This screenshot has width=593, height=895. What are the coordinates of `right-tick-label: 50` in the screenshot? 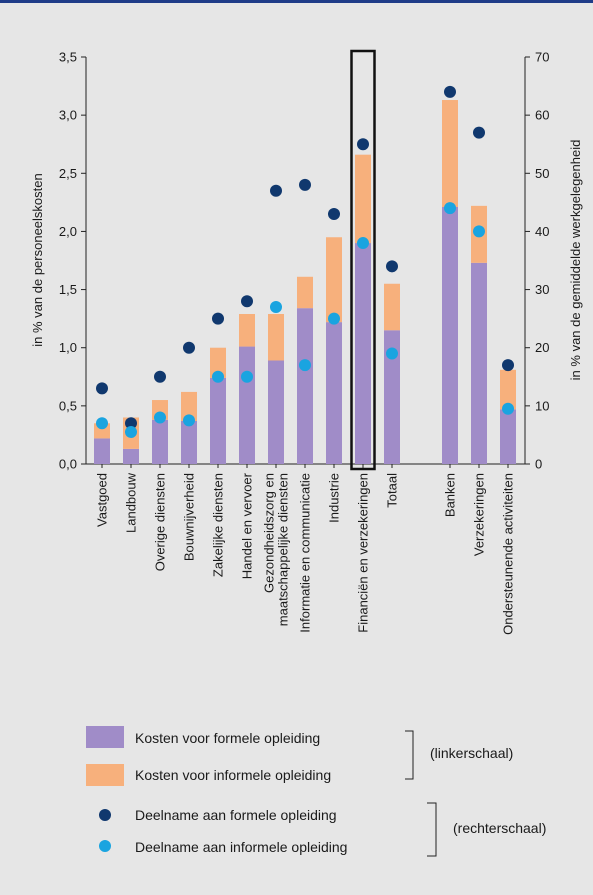 It's located at (542, 173).